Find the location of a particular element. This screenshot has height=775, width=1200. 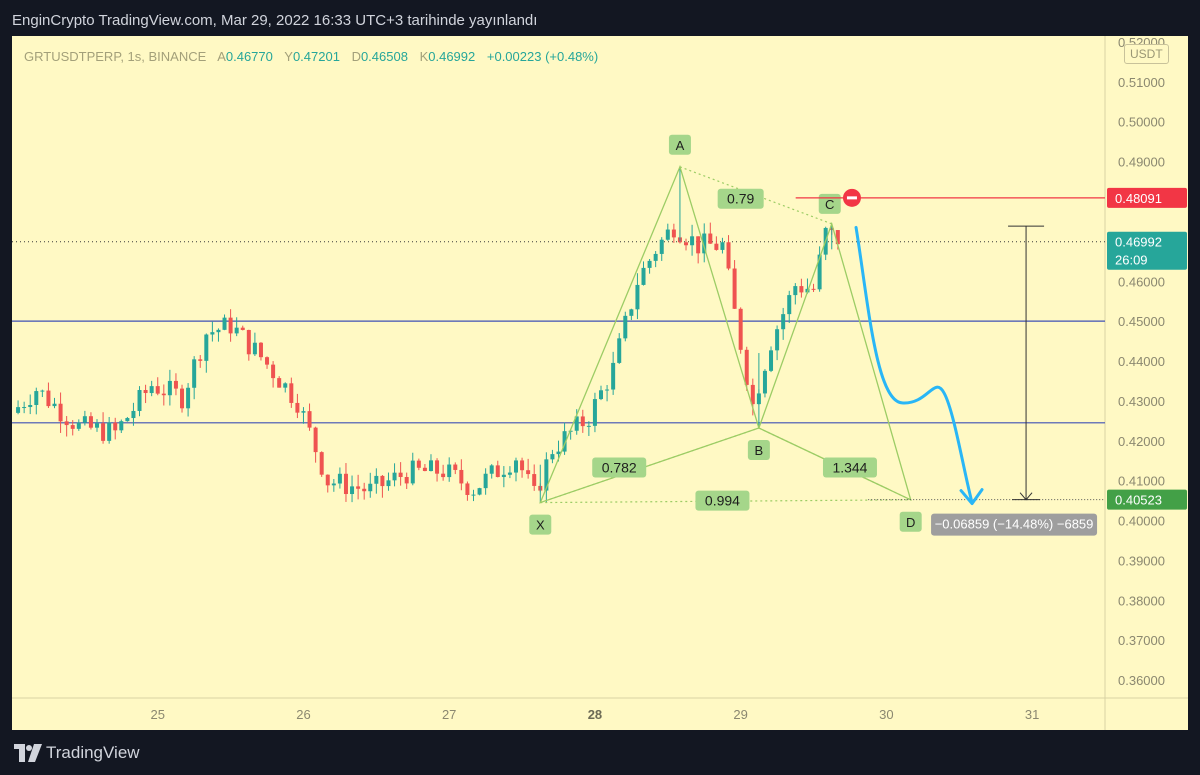

pattern-triangle-xab is located at coordinates (649, 334).